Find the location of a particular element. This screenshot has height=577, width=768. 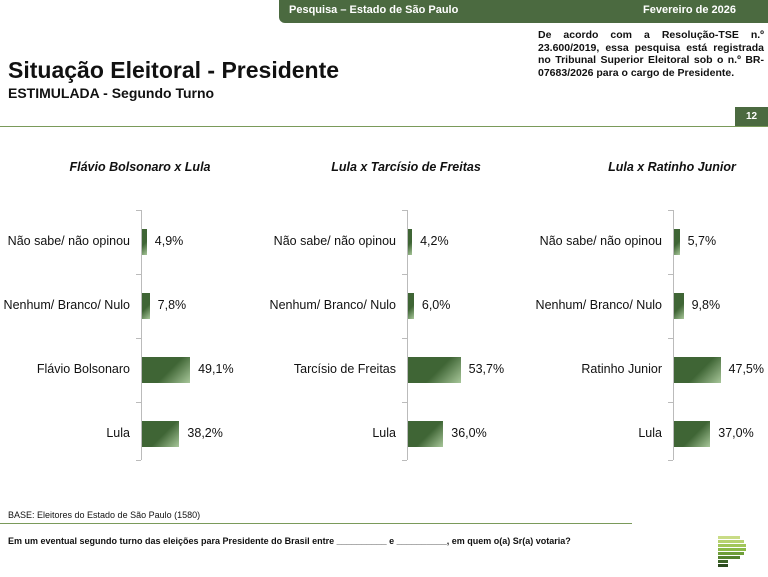

date-label: Fevereiro de 2026 is located at coordinates (689, 10).